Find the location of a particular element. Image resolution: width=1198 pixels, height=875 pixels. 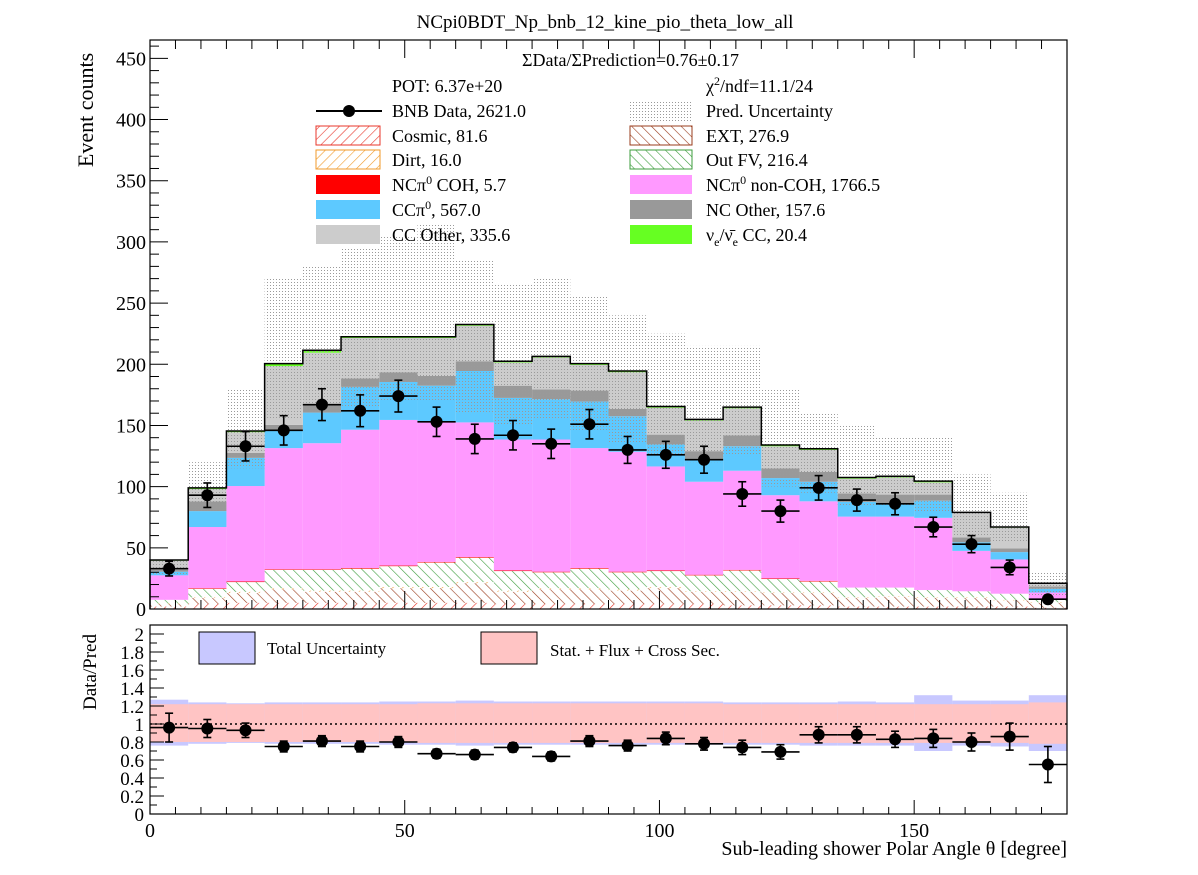

y-tick-label: 100 is located at coordinates (131, 488).